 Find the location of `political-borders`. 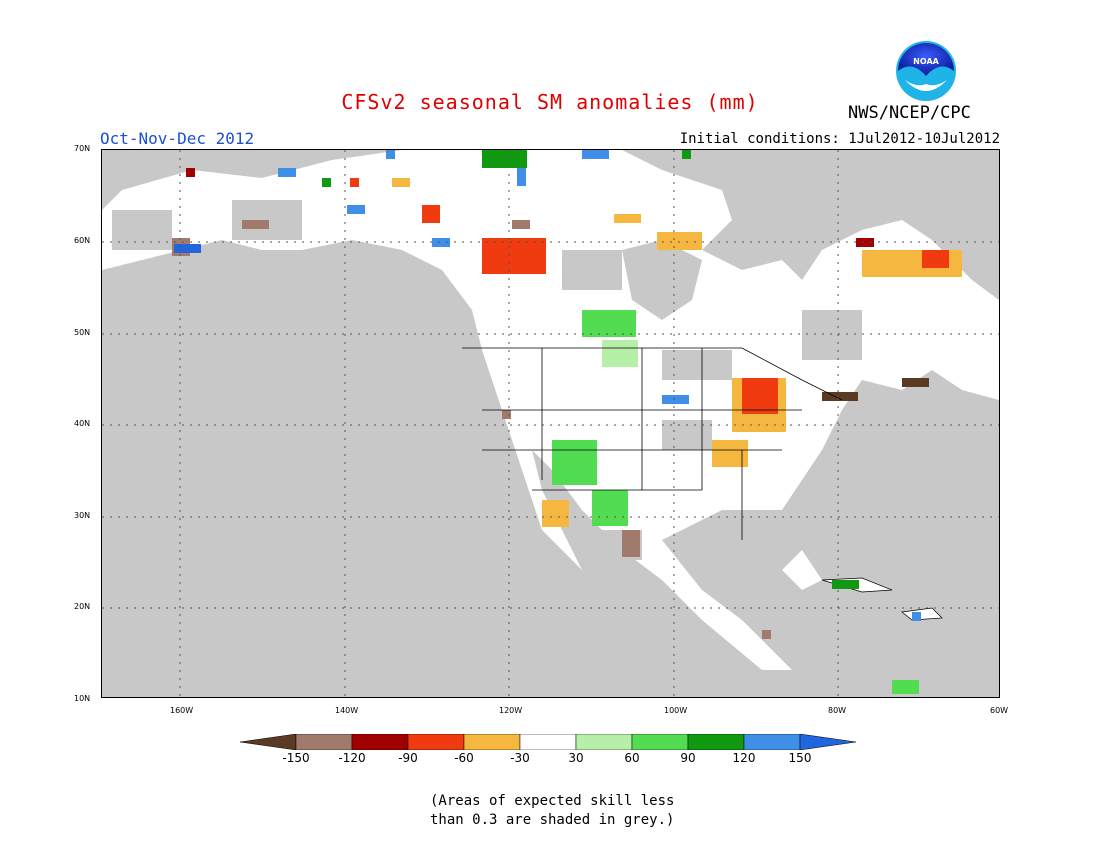

political-borders is located at coordinates (652, 443).